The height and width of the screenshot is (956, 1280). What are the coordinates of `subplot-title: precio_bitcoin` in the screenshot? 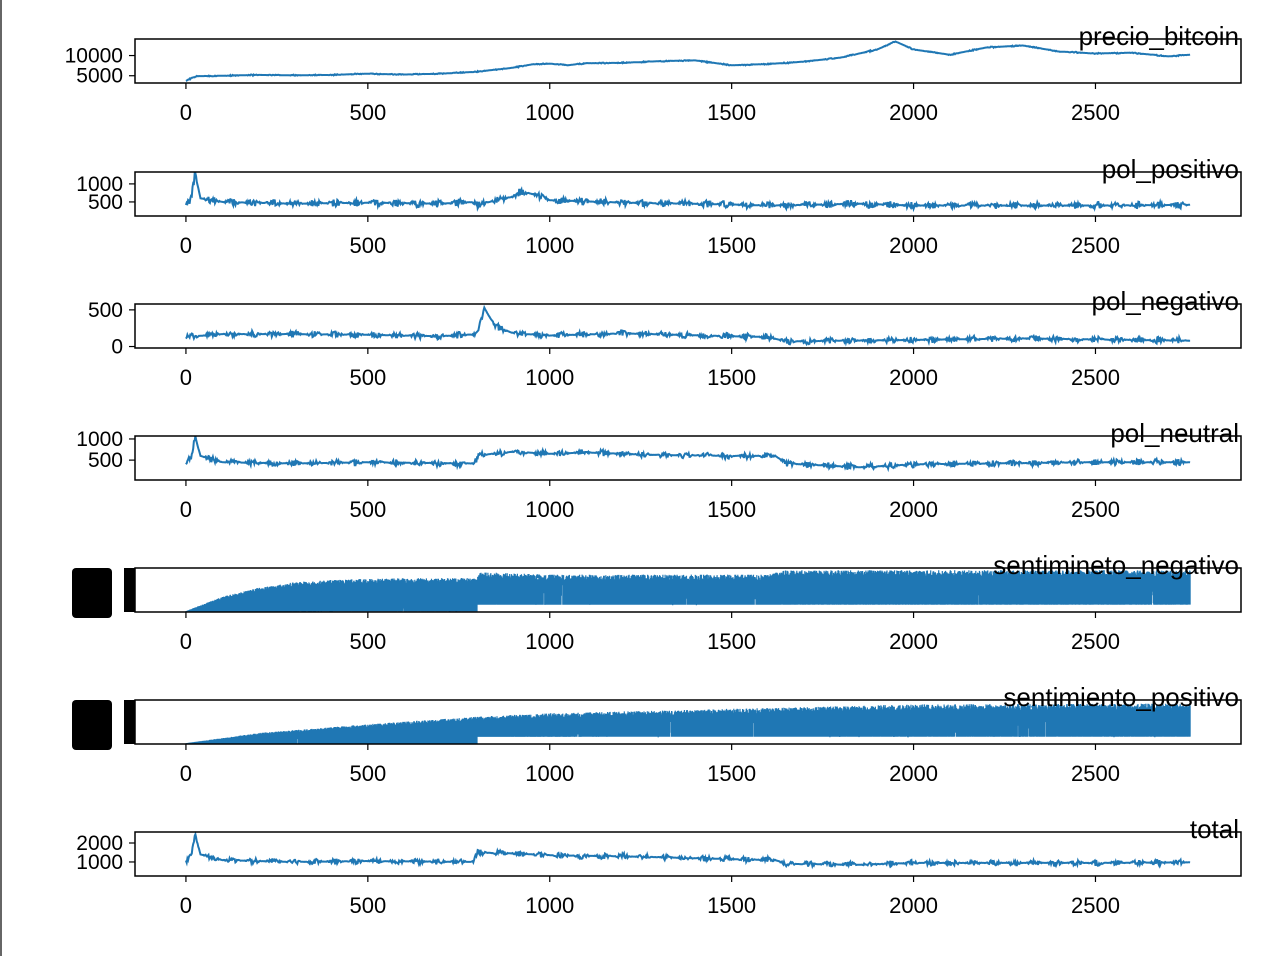 It's located at (1159, 36).